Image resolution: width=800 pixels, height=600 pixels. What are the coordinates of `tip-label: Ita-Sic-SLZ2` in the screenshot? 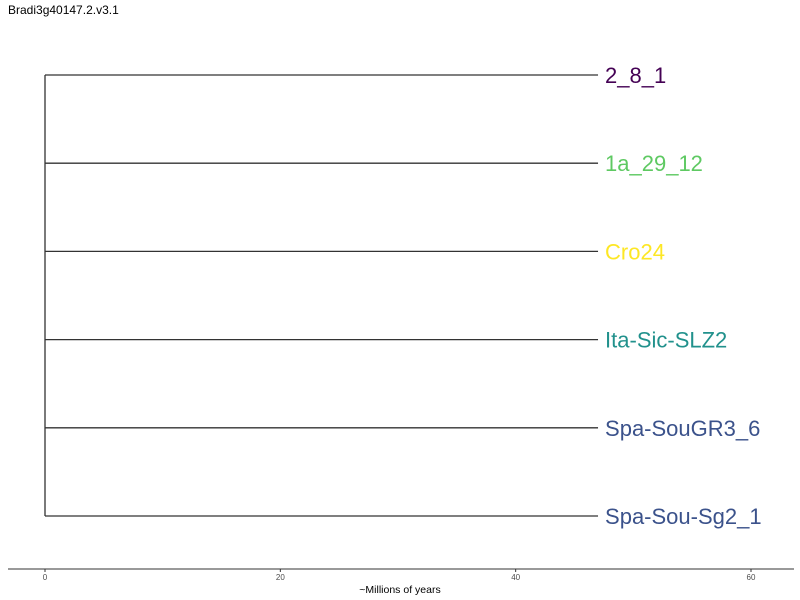 It's located at (666, 340).